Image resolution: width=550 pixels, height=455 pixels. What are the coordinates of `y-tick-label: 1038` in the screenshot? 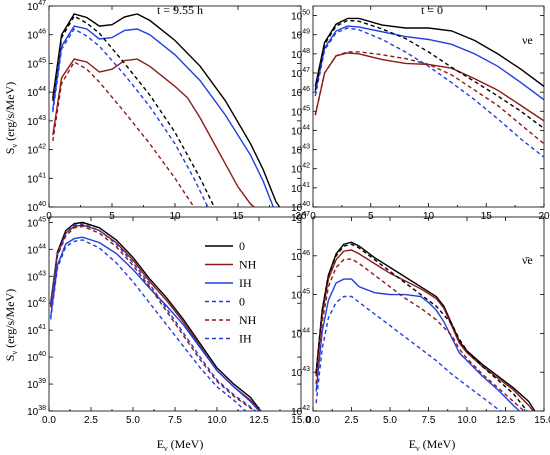 It's located at (36, 411).